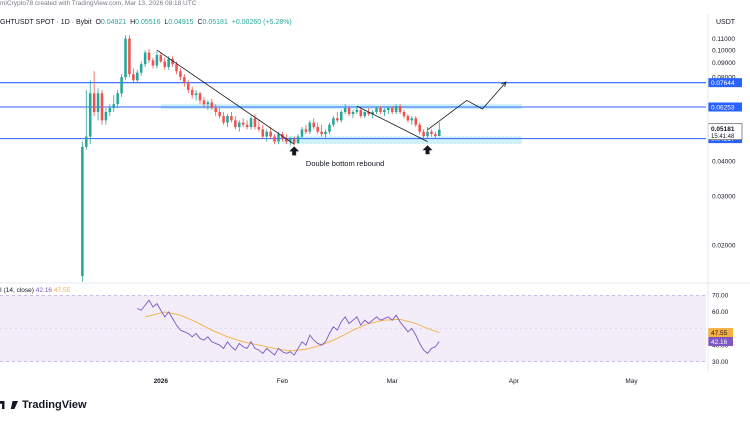 The width and height of the screenshot is (750, 421). Describe the element at coordinates (35, 290) in the screenshot. I see `rsi-legend: I (14, close) 42.16 47.55` at that location.